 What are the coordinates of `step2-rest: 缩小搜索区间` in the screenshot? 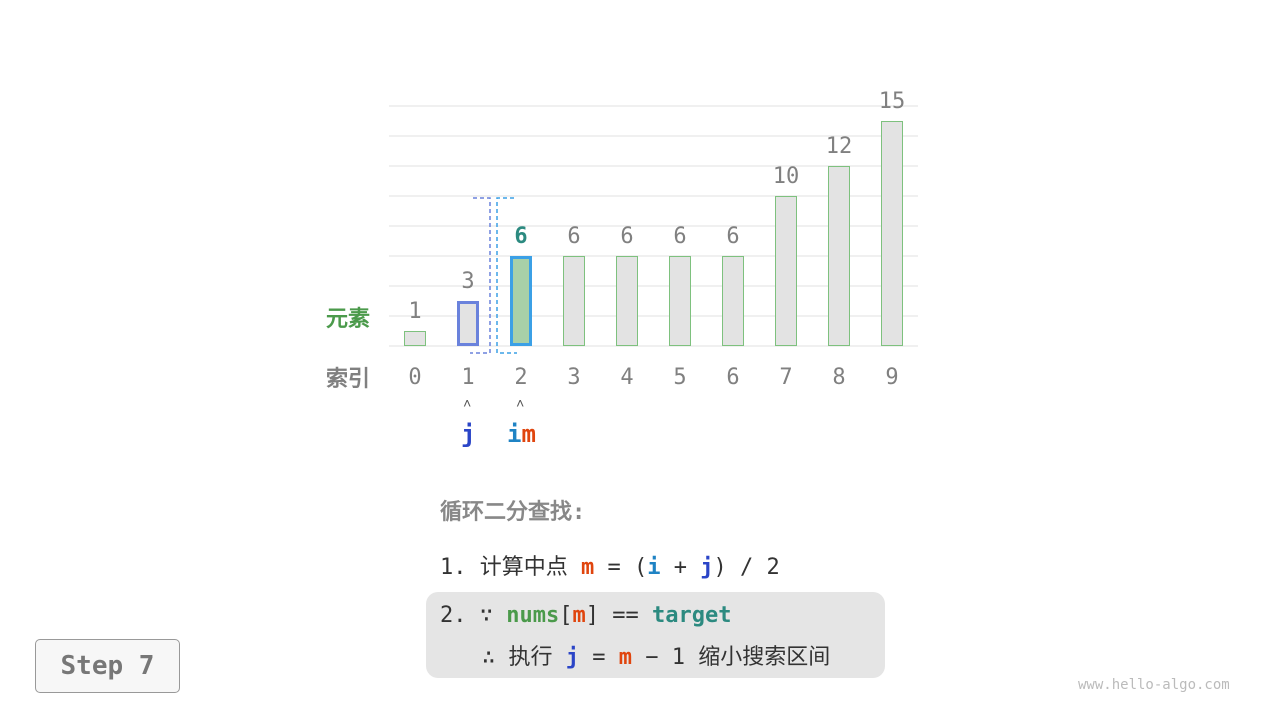 It's located at (764, 657).